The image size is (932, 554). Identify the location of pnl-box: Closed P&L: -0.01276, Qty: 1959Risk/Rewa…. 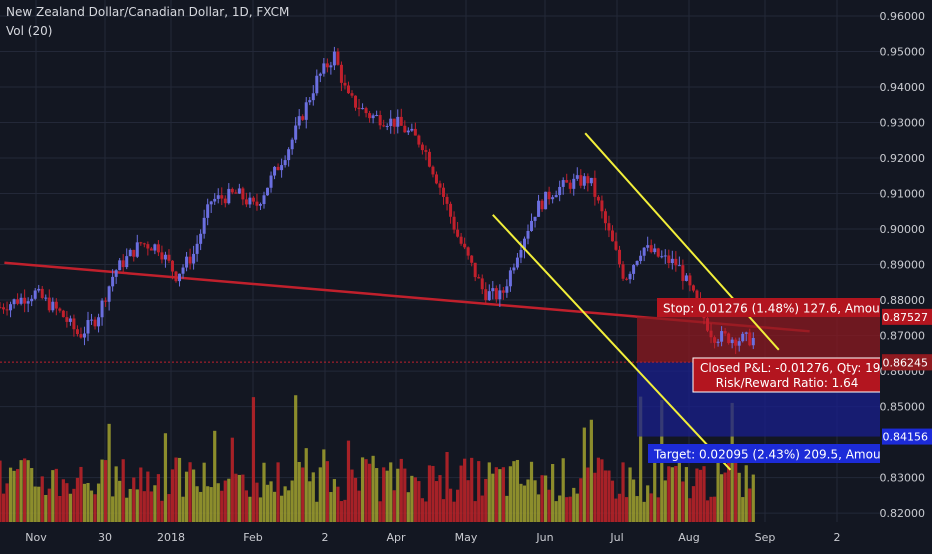
(794, 375).